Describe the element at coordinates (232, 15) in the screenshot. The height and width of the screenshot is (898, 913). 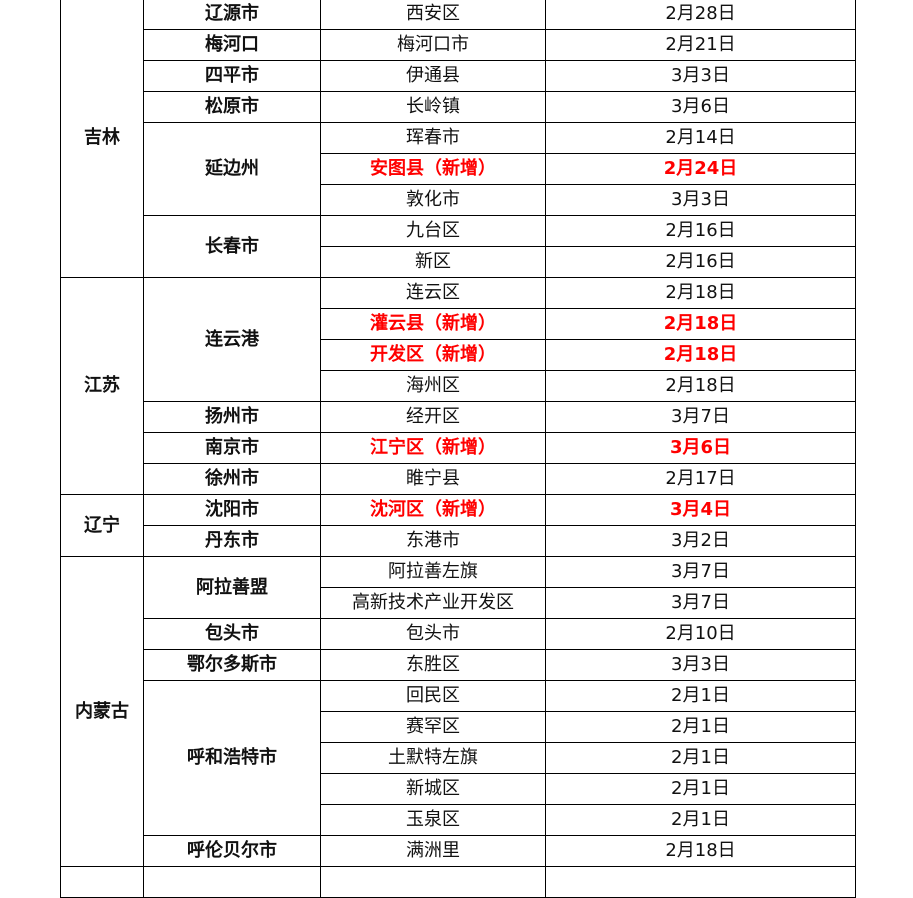
I see `city-cell: 辽源市` at that location.